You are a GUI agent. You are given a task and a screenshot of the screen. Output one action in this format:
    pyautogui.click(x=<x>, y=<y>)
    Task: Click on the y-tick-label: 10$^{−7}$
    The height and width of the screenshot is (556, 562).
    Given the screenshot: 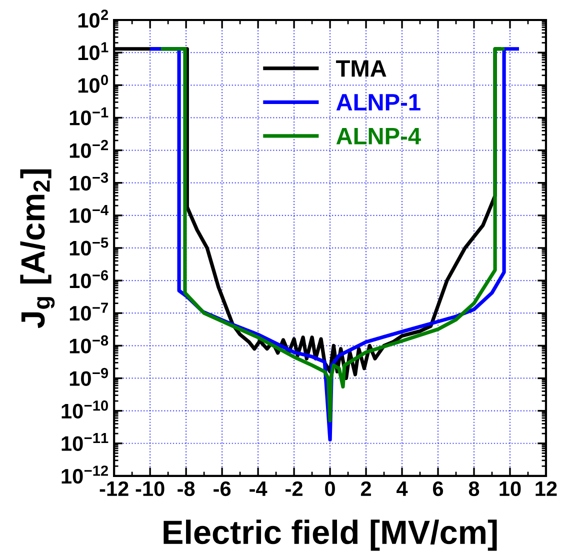 What is the action you would take?
    pyautogui.click(x=89, y=311)
    